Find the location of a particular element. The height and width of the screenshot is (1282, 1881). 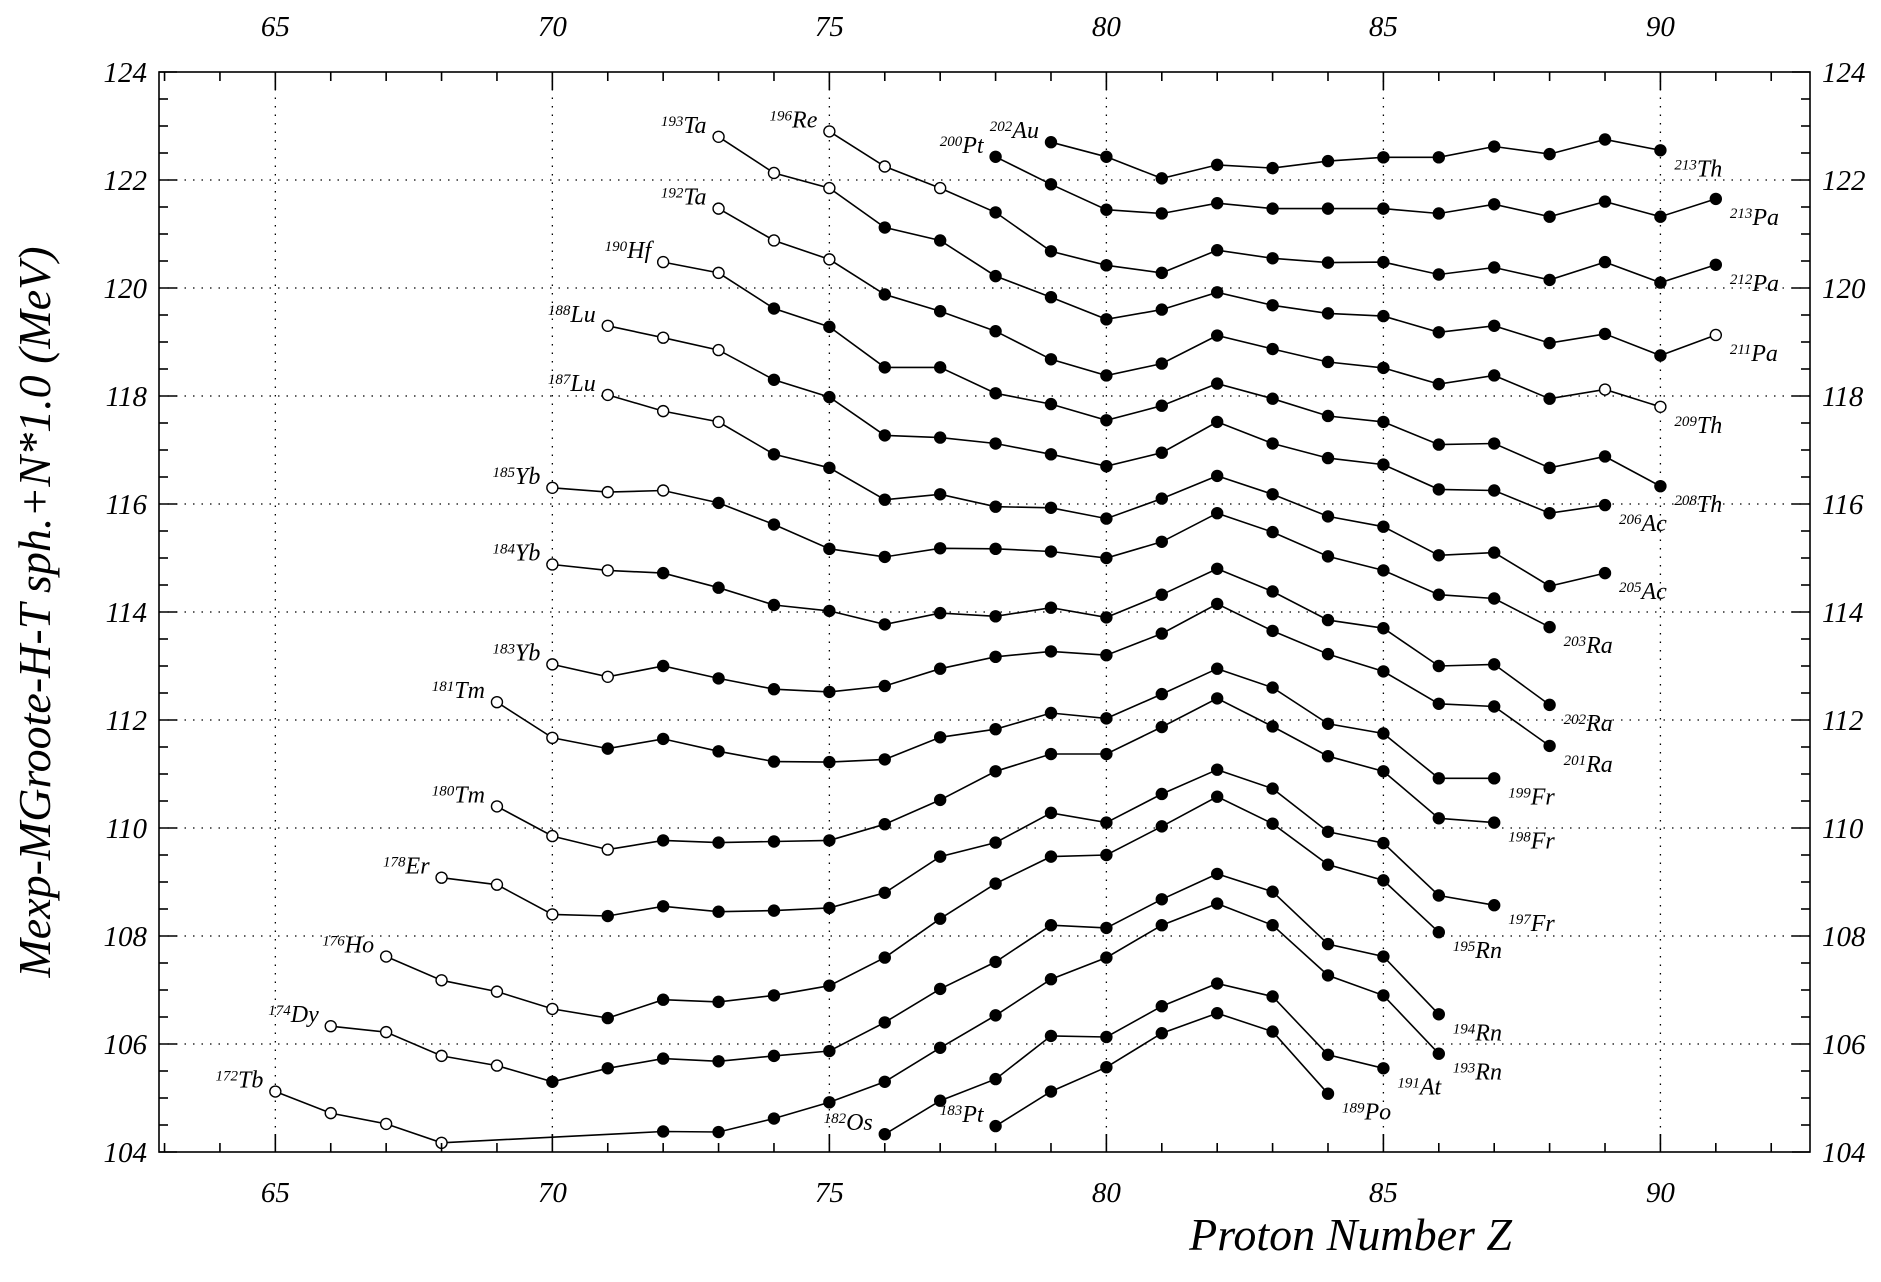

isotope-mass-number: 203 is located at coordinates (1575, 642).